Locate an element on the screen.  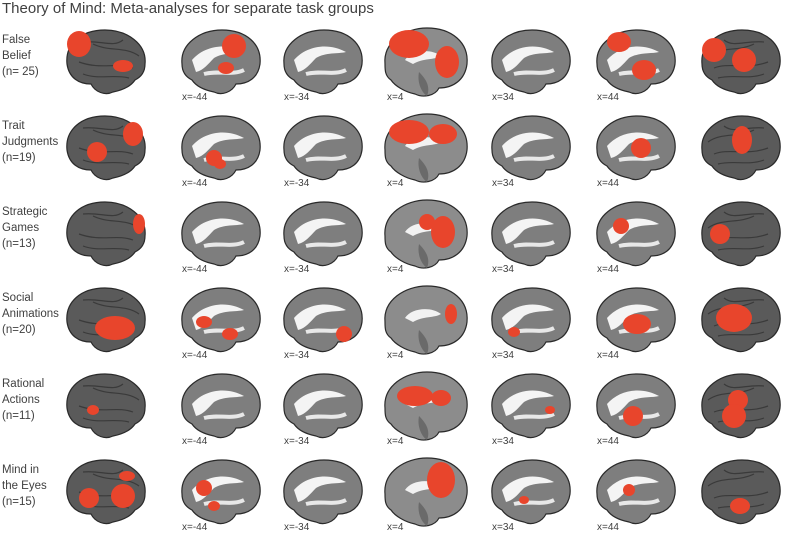
task-group-label: Social Animations (n=20) is located at coordinates (35, 314).